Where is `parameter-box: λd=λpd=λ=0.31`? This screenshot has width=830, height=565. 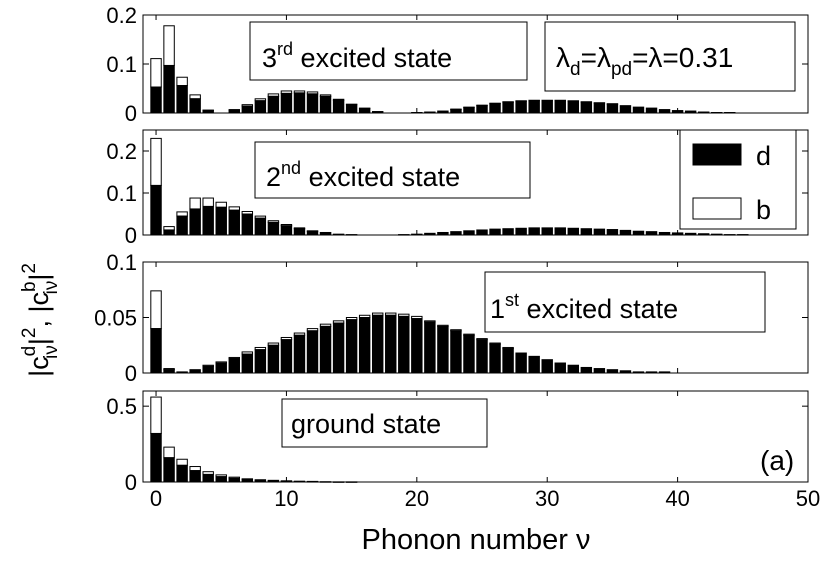 parameter-box: λd=λpd=λ=0.31 is located at coordinates (670, 56).